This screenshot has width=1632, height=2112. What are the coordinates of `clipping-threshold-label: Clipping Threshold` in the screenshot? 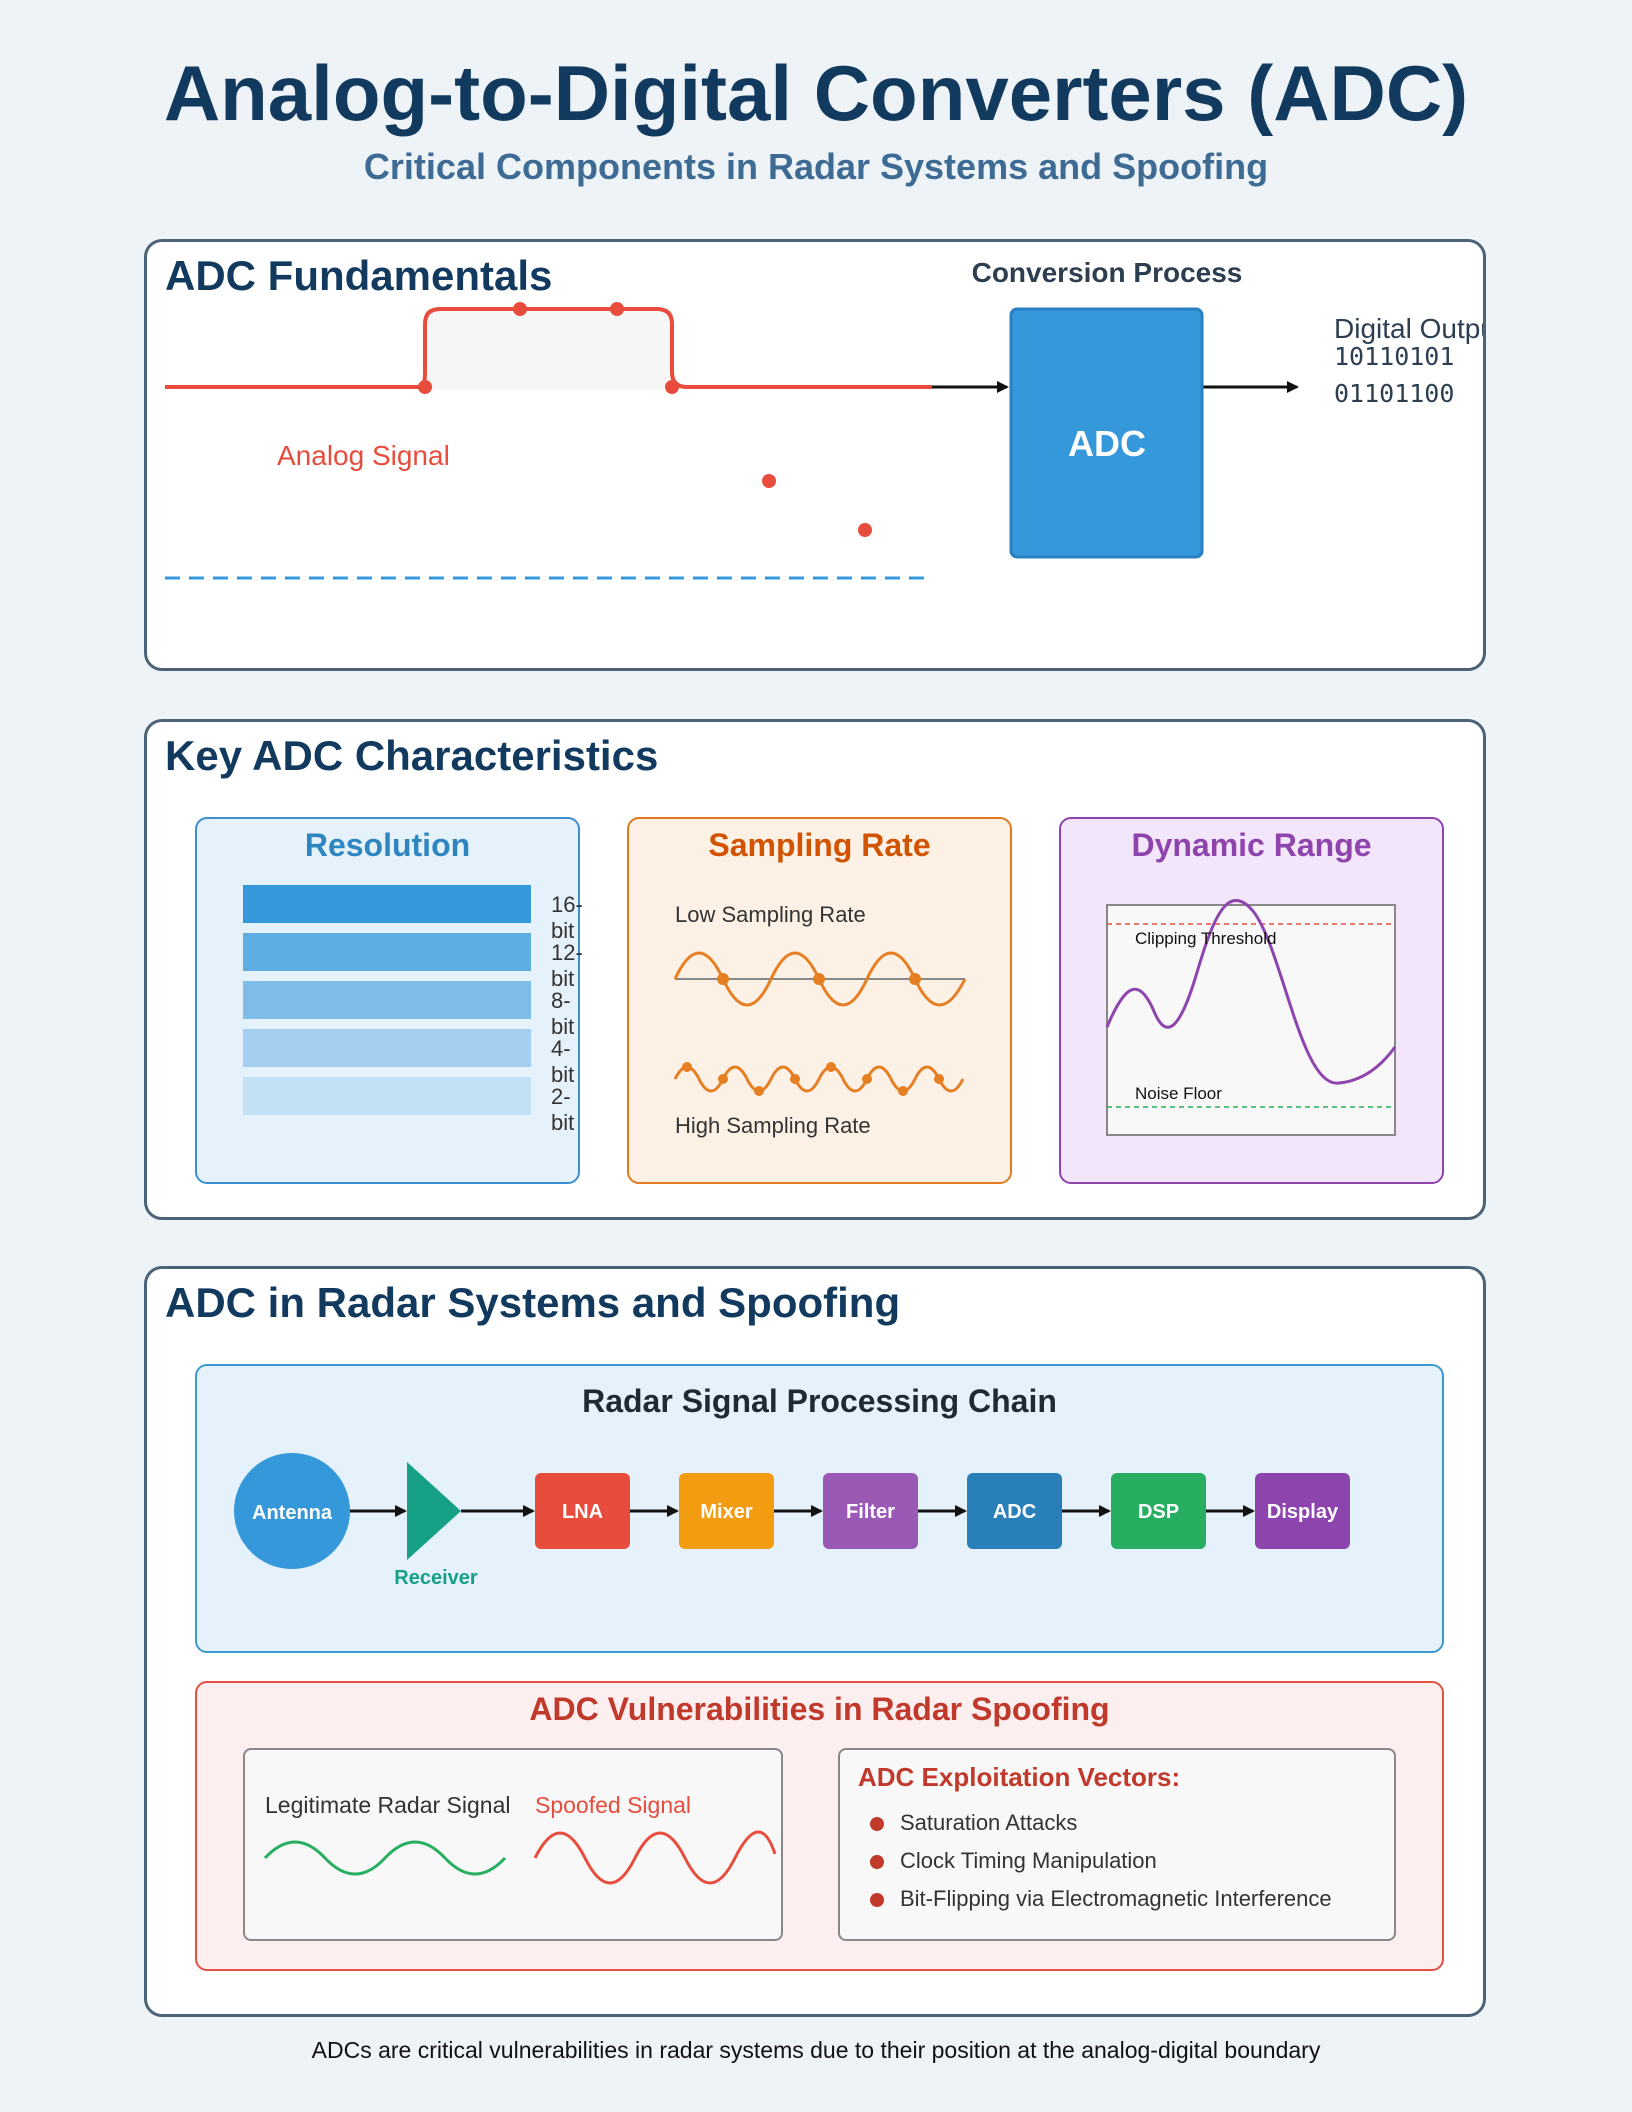 It's located at (1205, 938).